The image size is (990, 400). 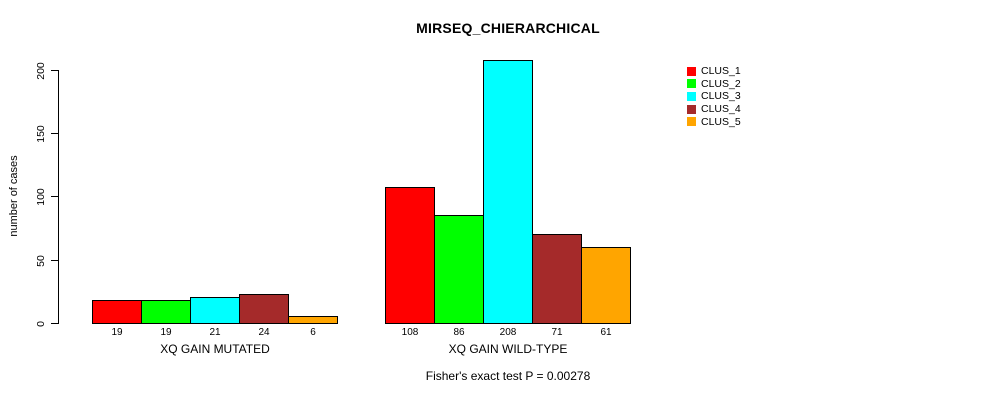 I want to click on legend-item-clus_5: CLUS_5, so click(x=714, y=122).